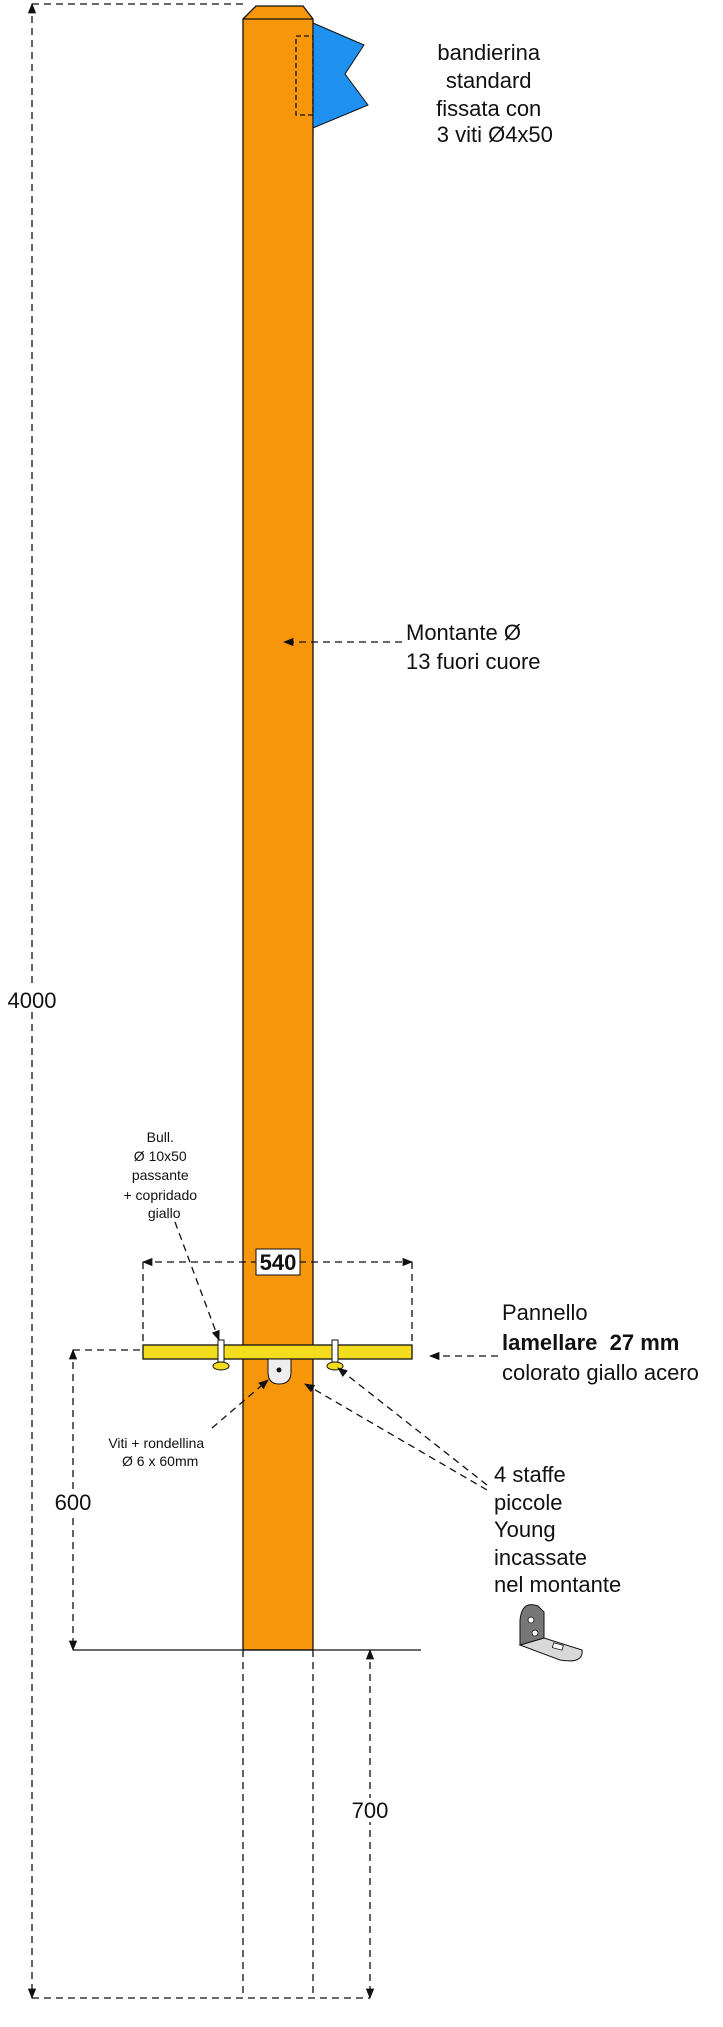 Image resolution: width=723 pixels, height=2027 pixels. What do you see at coordinates (160, 1195) in the screenshot?
I see `bolt-note-line: + copridado` at bounding box center [160, 1195].